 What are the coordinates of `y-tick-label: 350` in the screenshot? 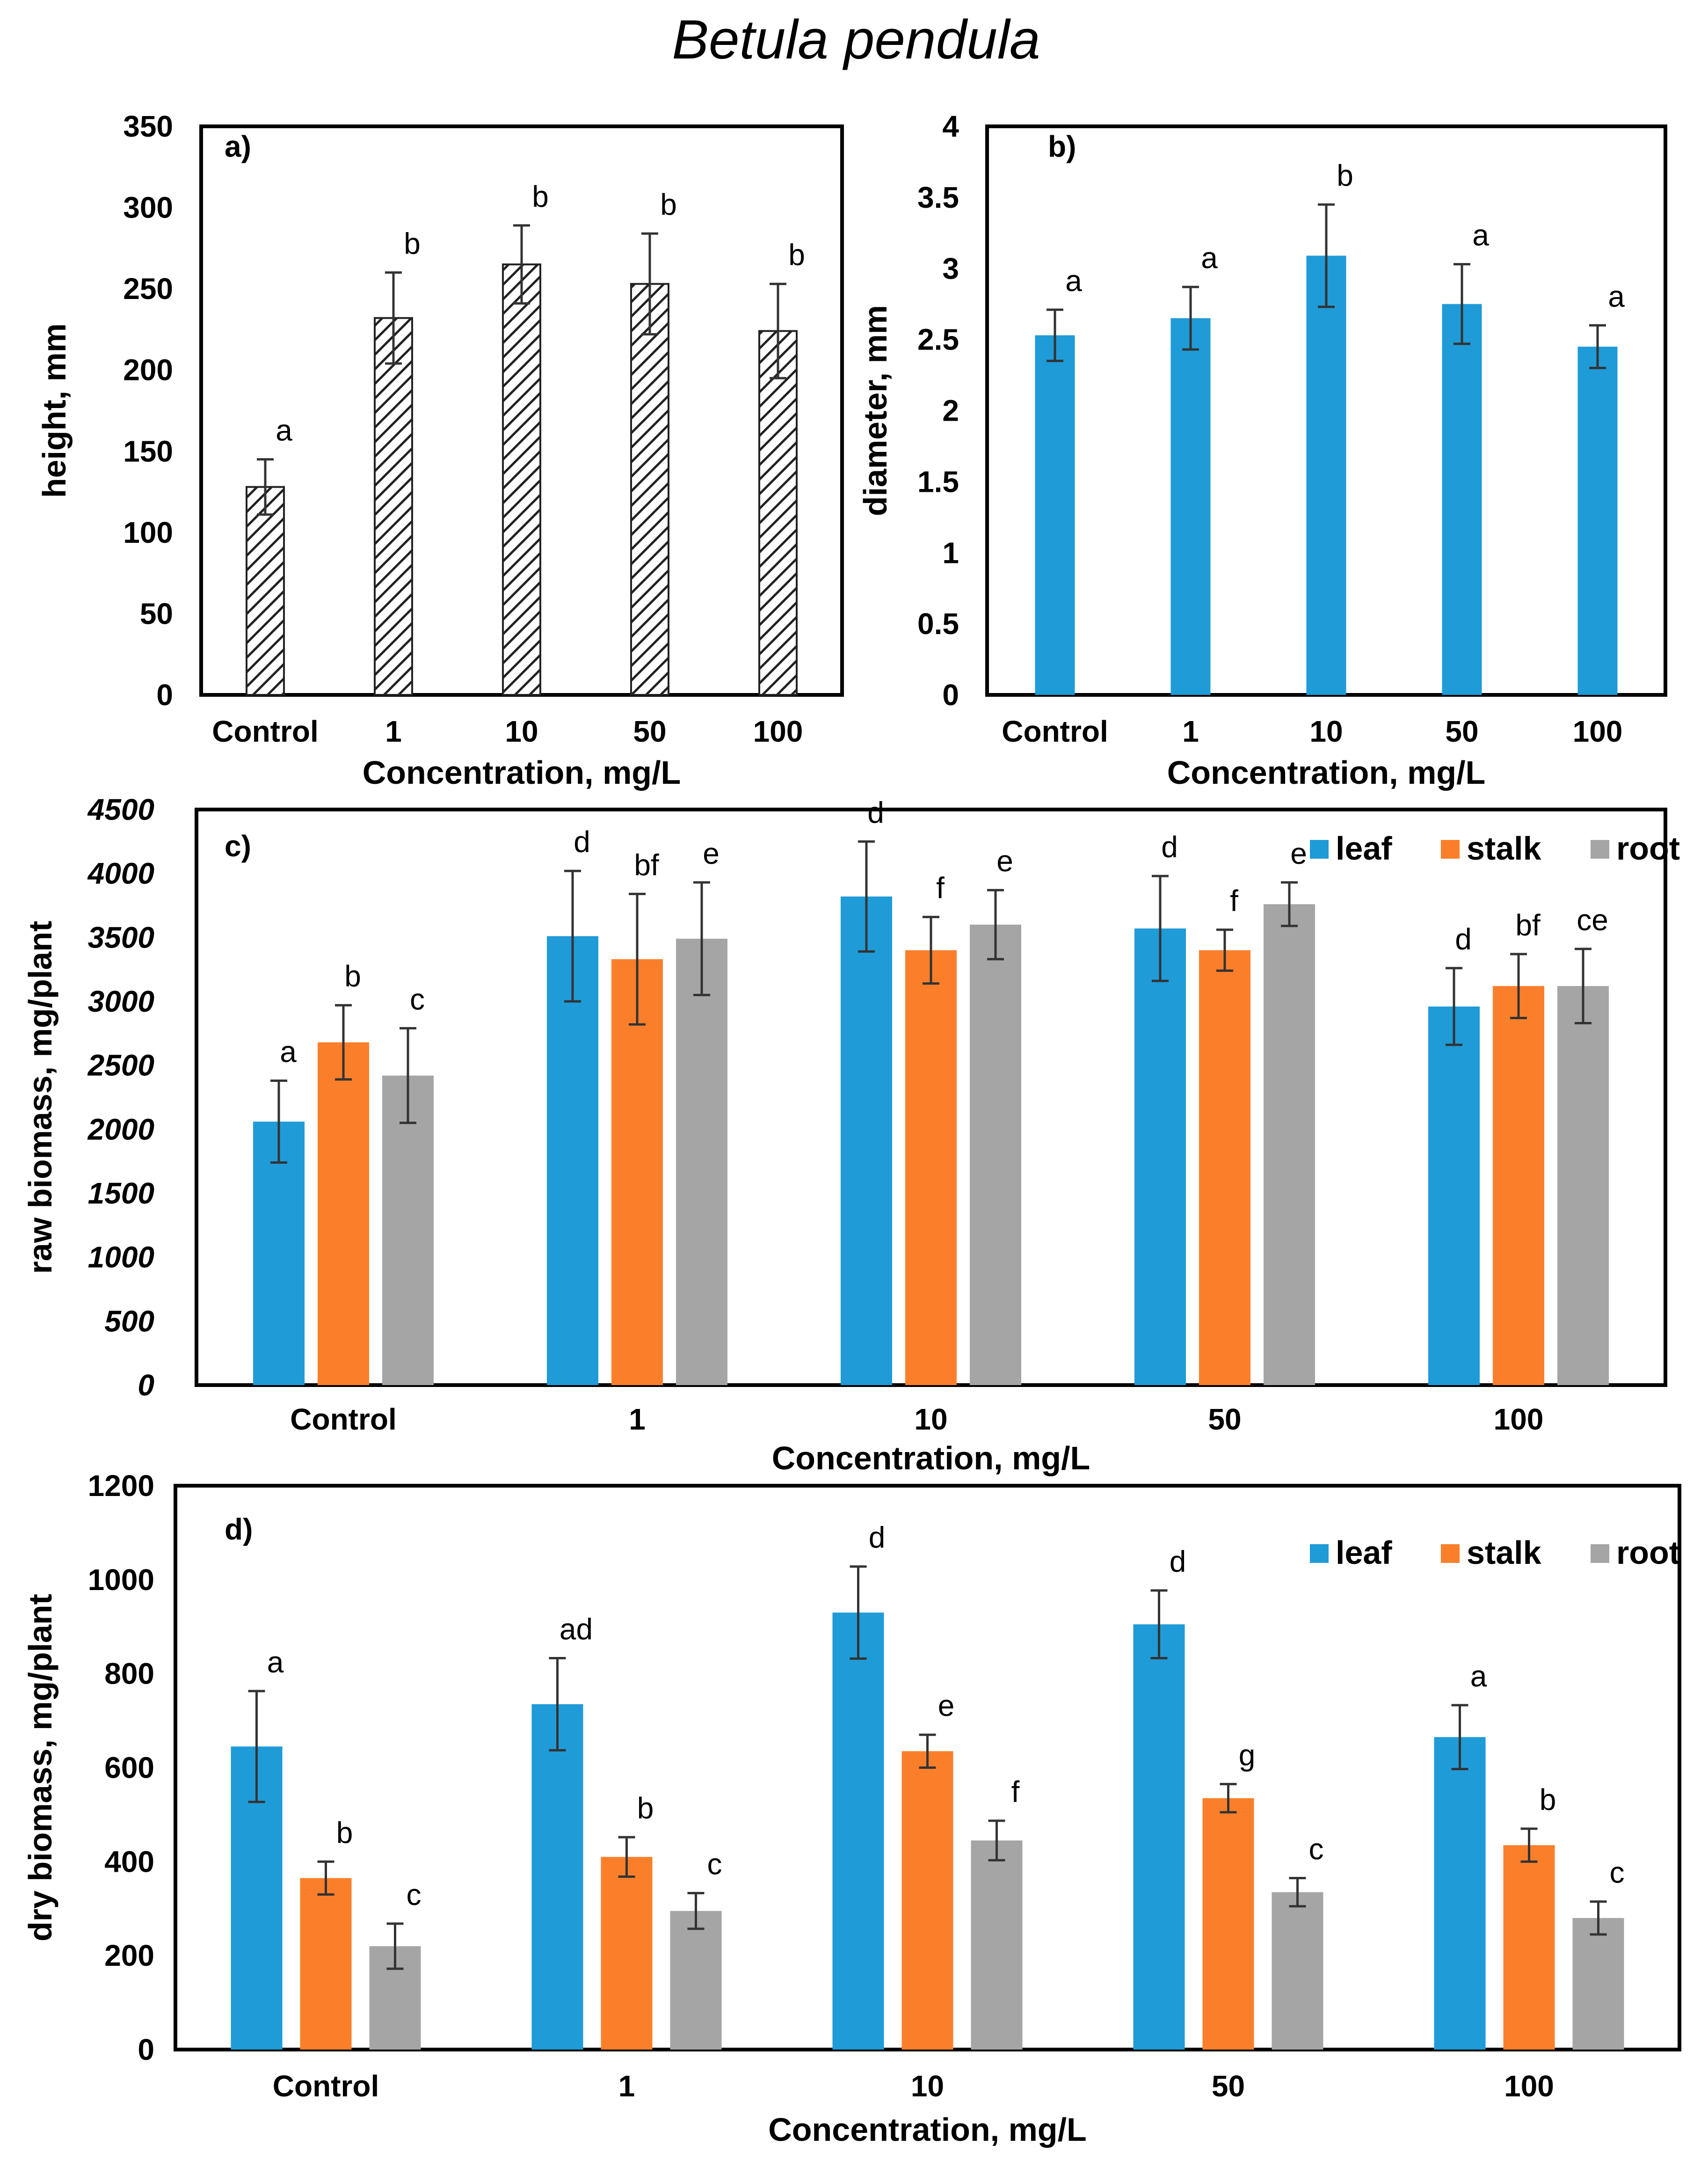 It's located at (148, 126).